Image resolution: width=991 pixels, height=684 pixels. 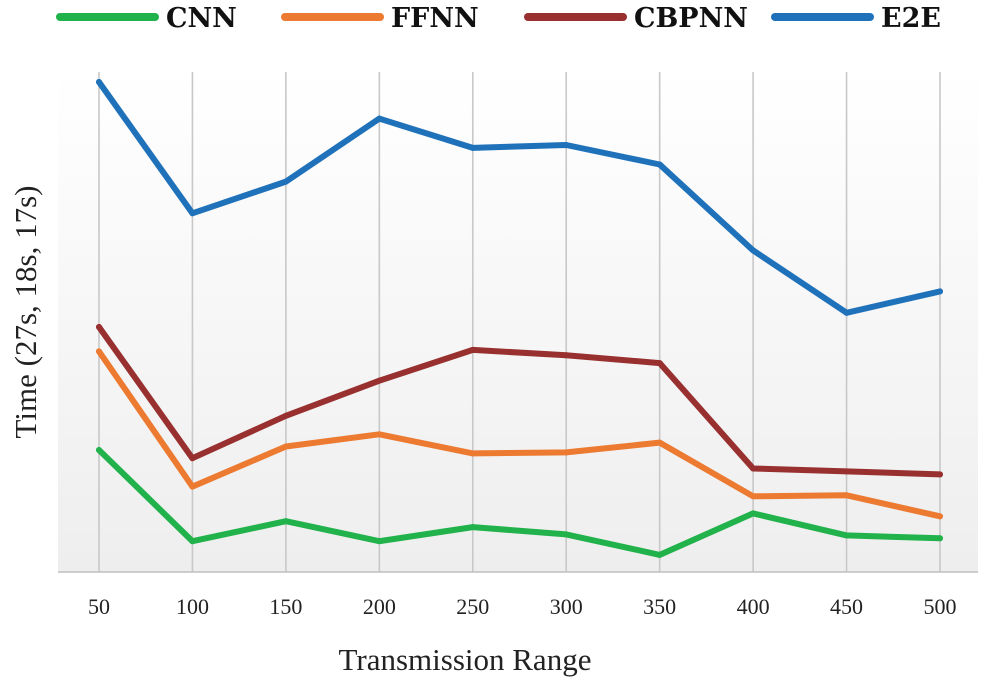 What do you see at coordinates (856, 18) in the screenshot?
I see `legend-item-e2e: E2E` at bounding box center [856, 18].